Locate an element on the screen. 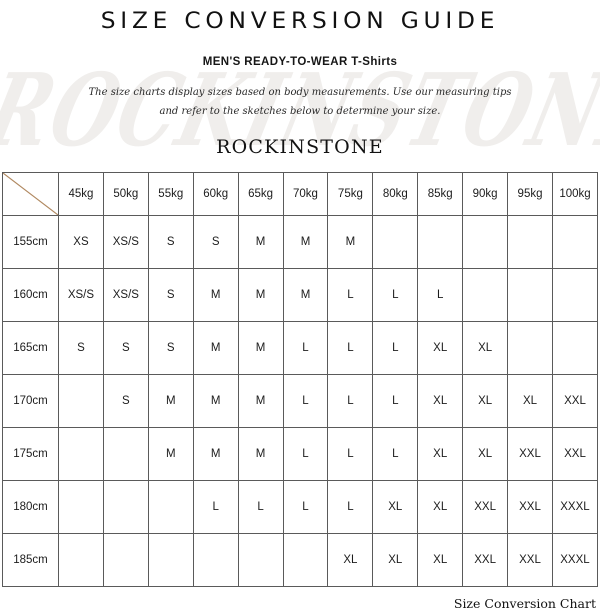  column-header-90kg: 90kg is located at coordinates (485, 194).